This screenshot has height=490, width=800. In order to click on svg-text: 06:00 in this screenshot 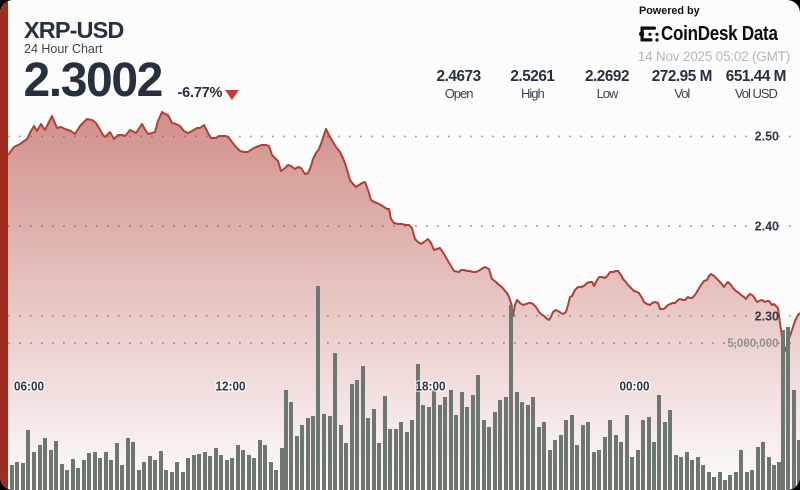, I will do `click(29, 386)`.